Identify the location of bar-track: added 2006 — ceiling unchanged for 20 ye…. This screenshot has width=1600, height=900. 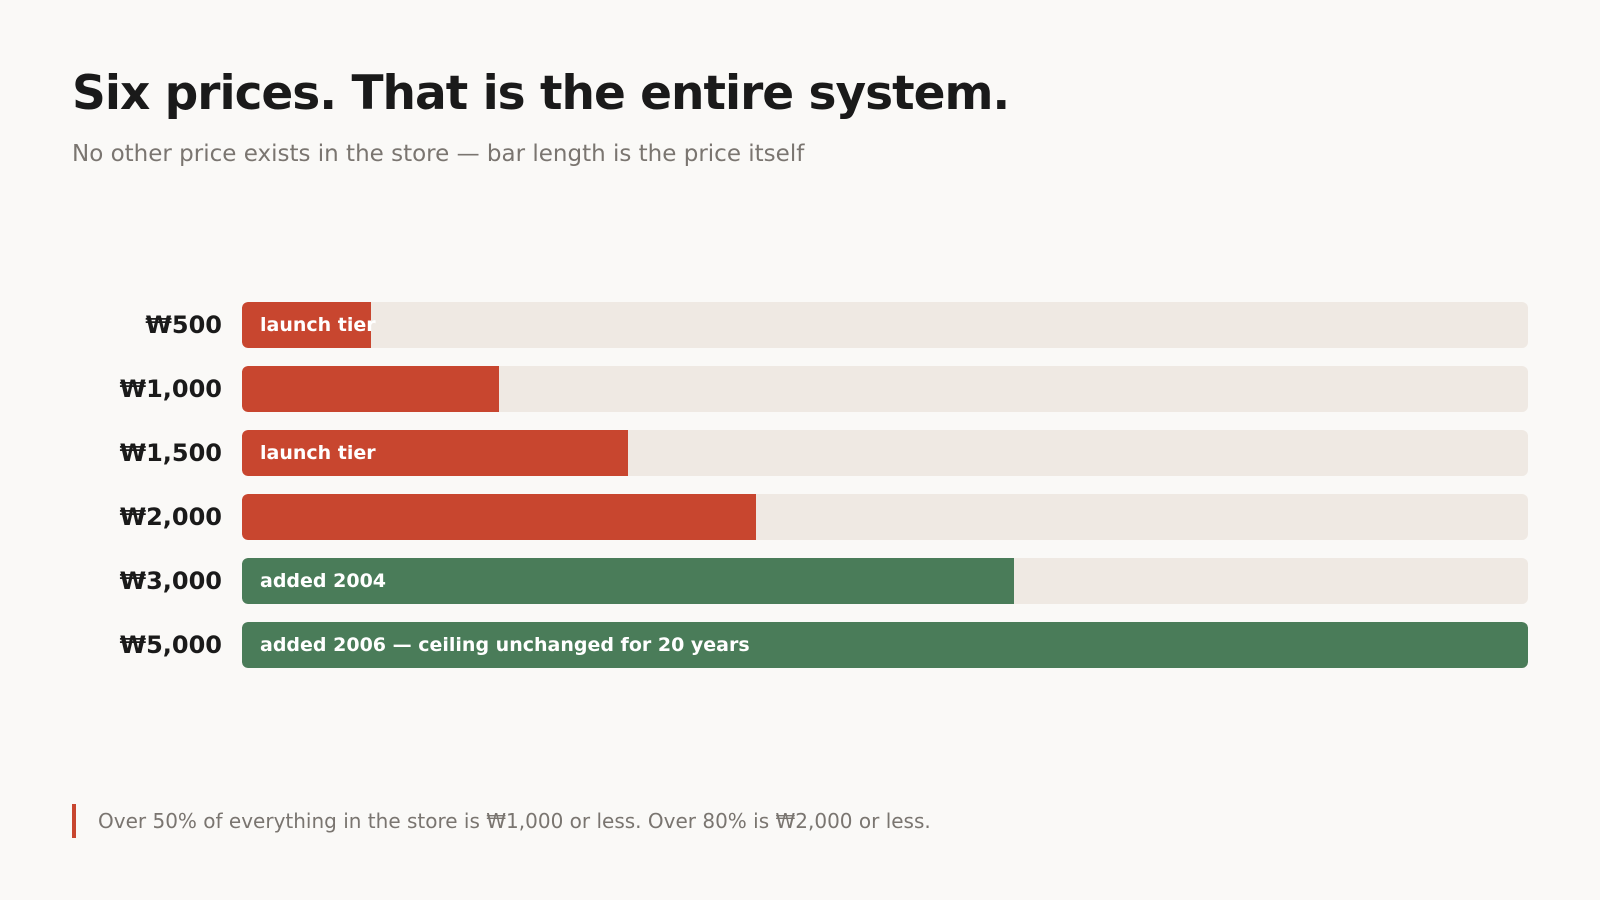
(885, 645).